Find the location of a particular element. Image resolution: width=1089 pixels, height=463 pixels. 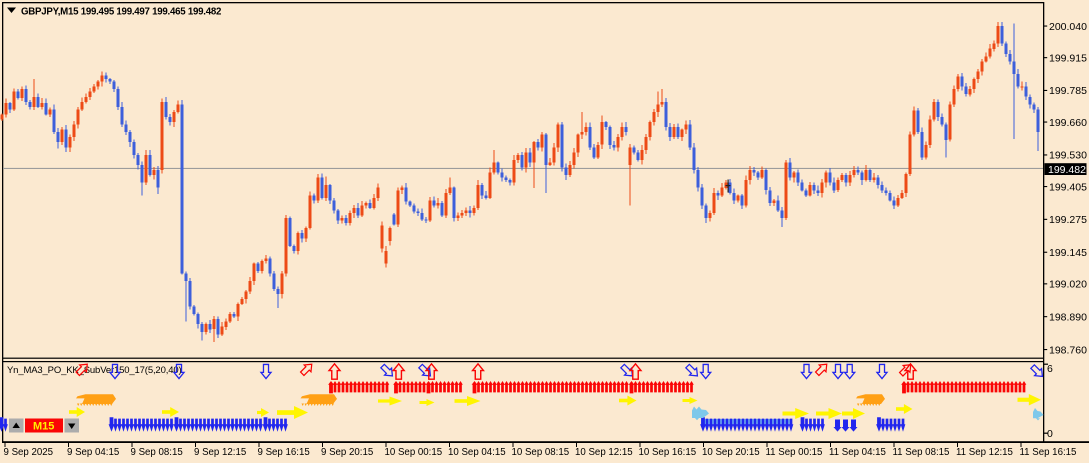

svg-text: 11 Sep 04:15 is located at coordinates (857, 452).